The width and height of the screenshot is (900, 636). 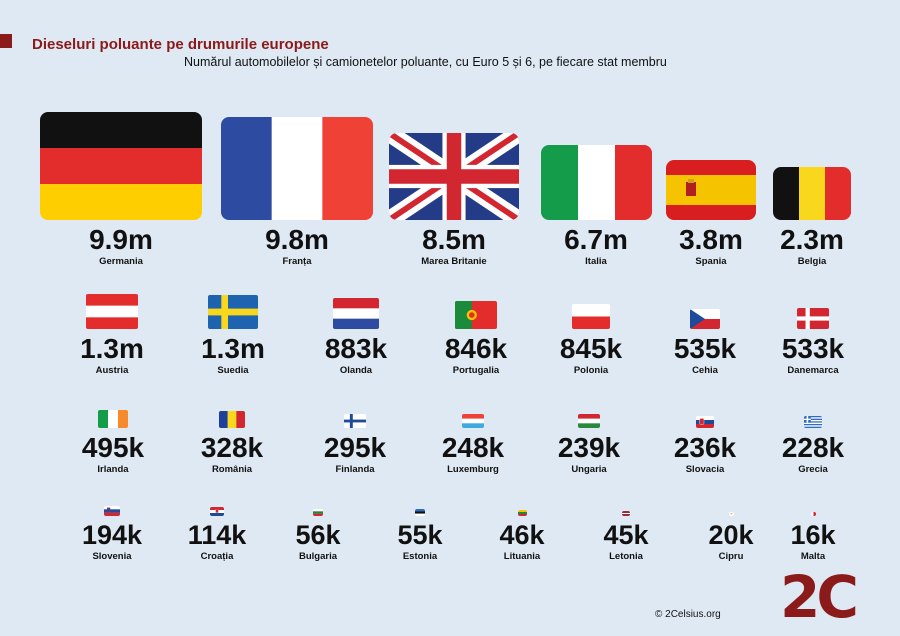 I want to click on country-card: 6.7m Italia, so click(x=596, y=189).